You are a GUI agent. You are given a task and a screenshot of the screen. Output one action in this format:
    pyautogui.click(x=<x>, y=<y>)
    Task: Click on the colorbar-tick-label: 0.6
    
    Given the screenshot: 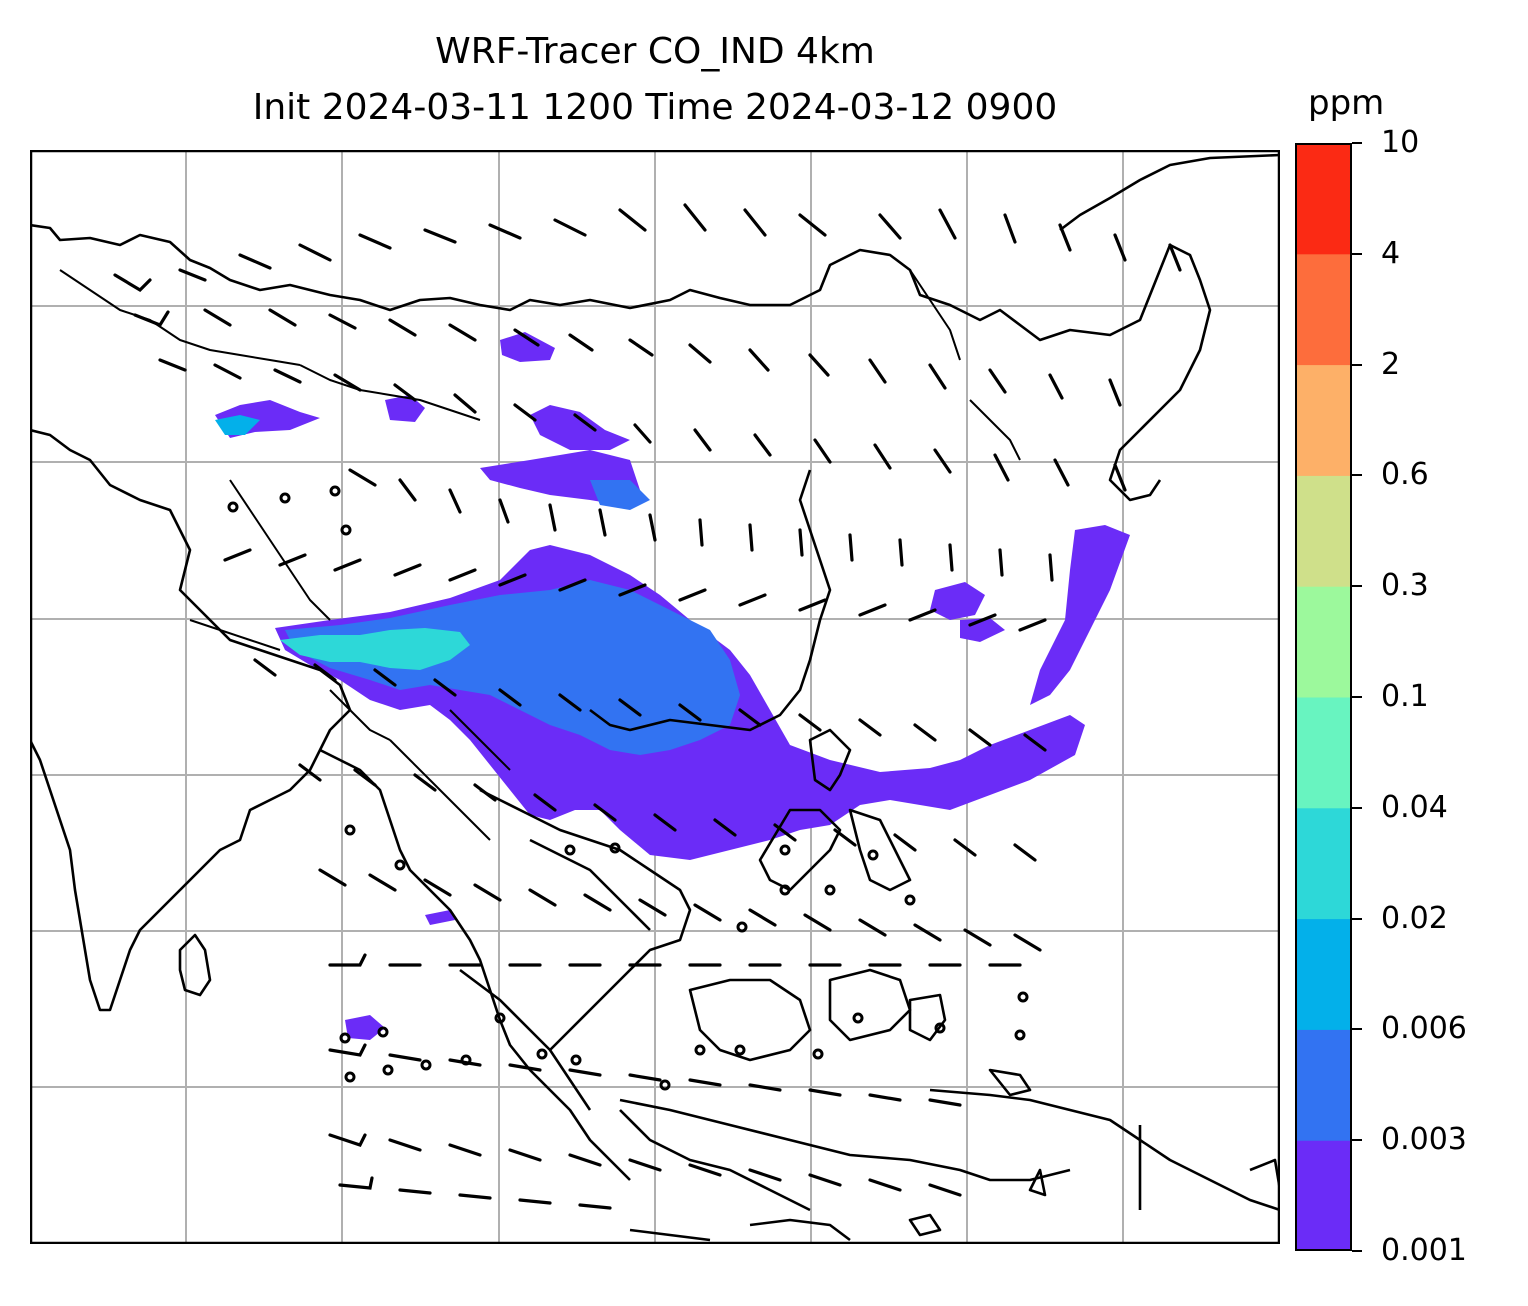 What is the action you would take?
    pyautogui.click(x=1405, y=475)
    